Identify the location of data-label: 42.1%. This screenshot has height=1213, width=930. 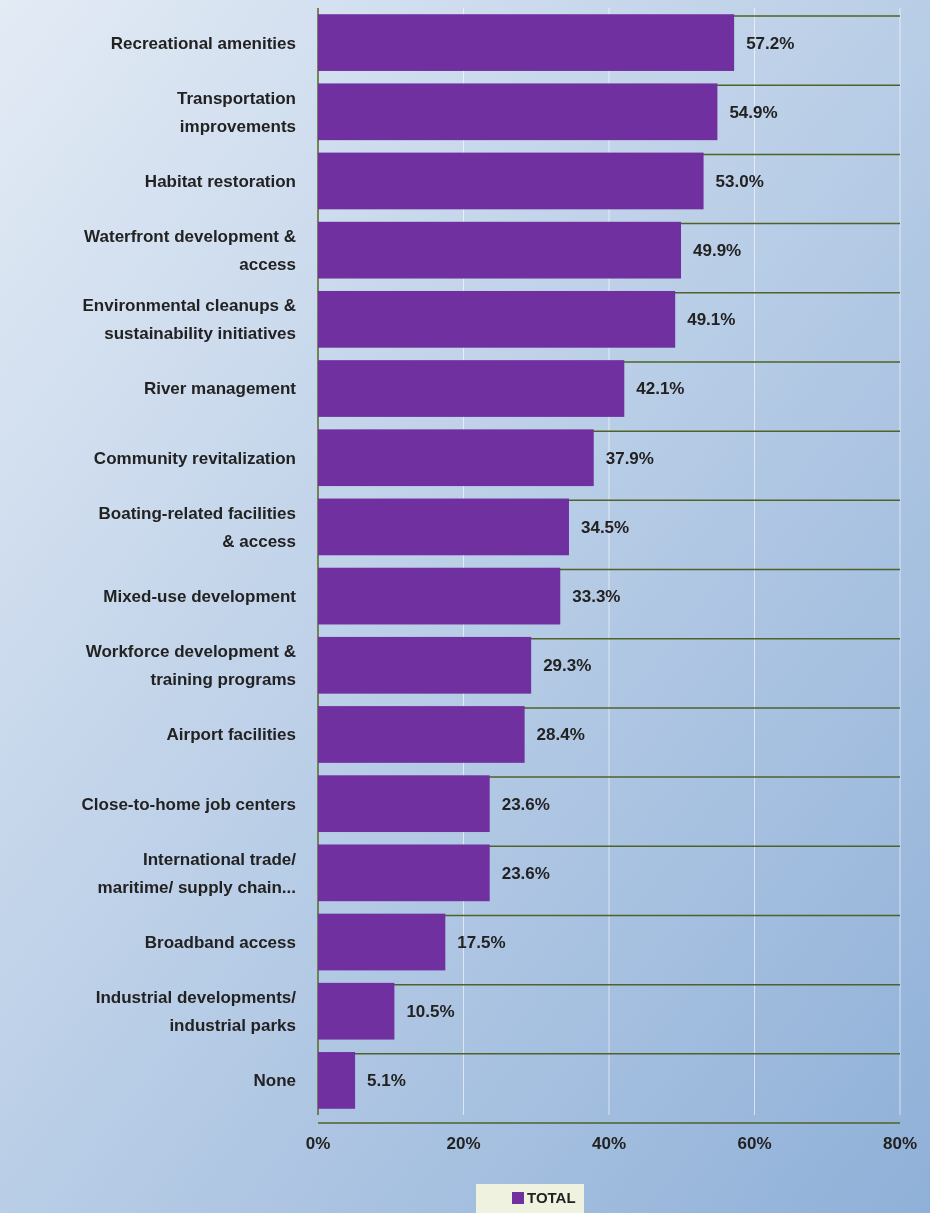
(660, 389).